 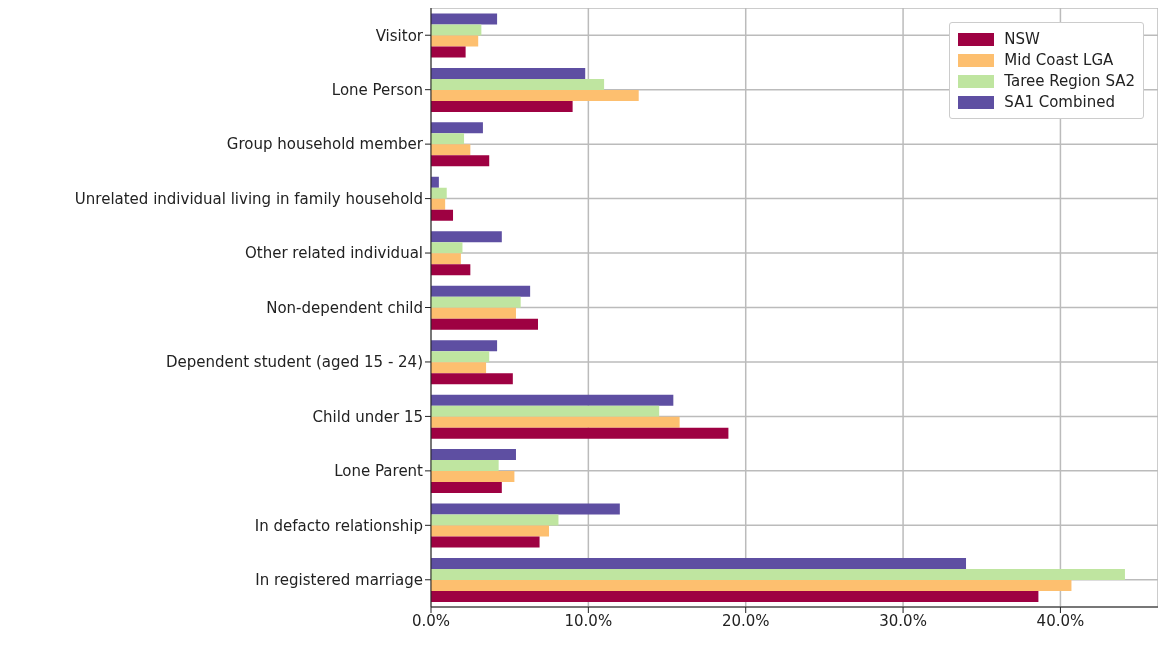 What do you see at coordinates (1059, 102) in the screenshot?
I see `legend-label: SA1 Combined` at bounding box center [1059, 102].